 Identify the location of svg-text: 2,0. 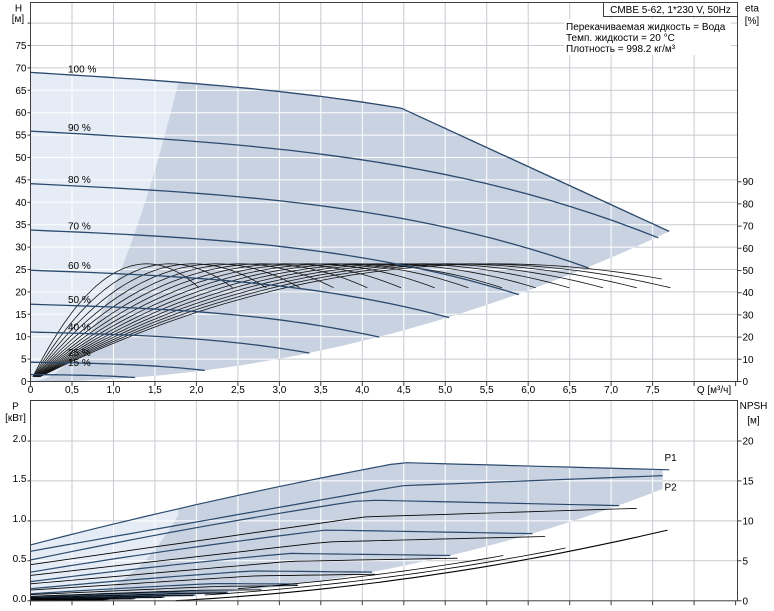
(196, 390).